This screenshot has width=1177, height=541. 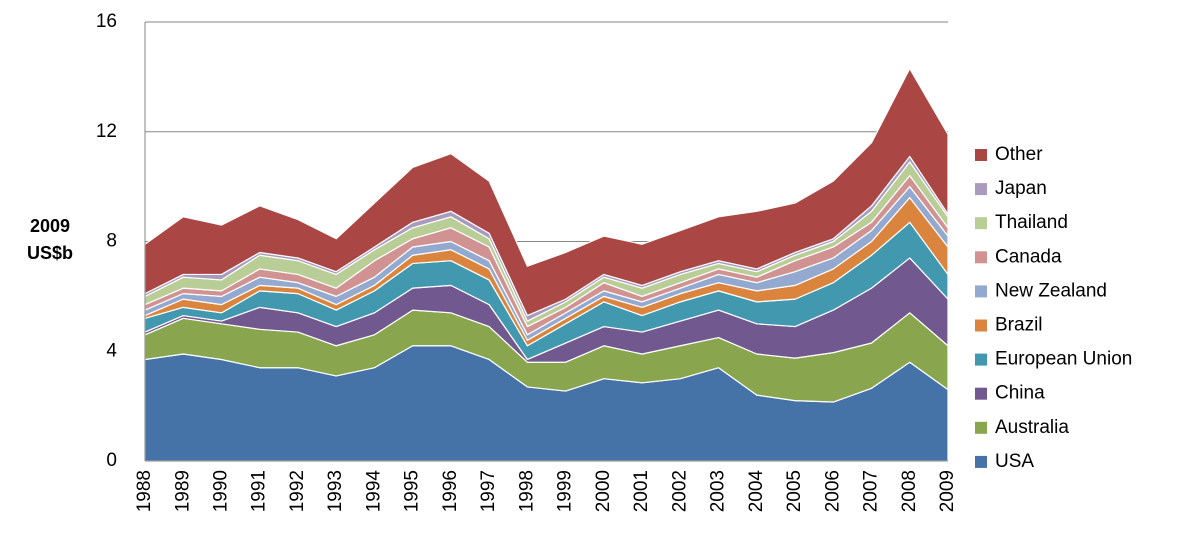 I want to click on x-tick-label: 2008, so click(x=909, y=491).